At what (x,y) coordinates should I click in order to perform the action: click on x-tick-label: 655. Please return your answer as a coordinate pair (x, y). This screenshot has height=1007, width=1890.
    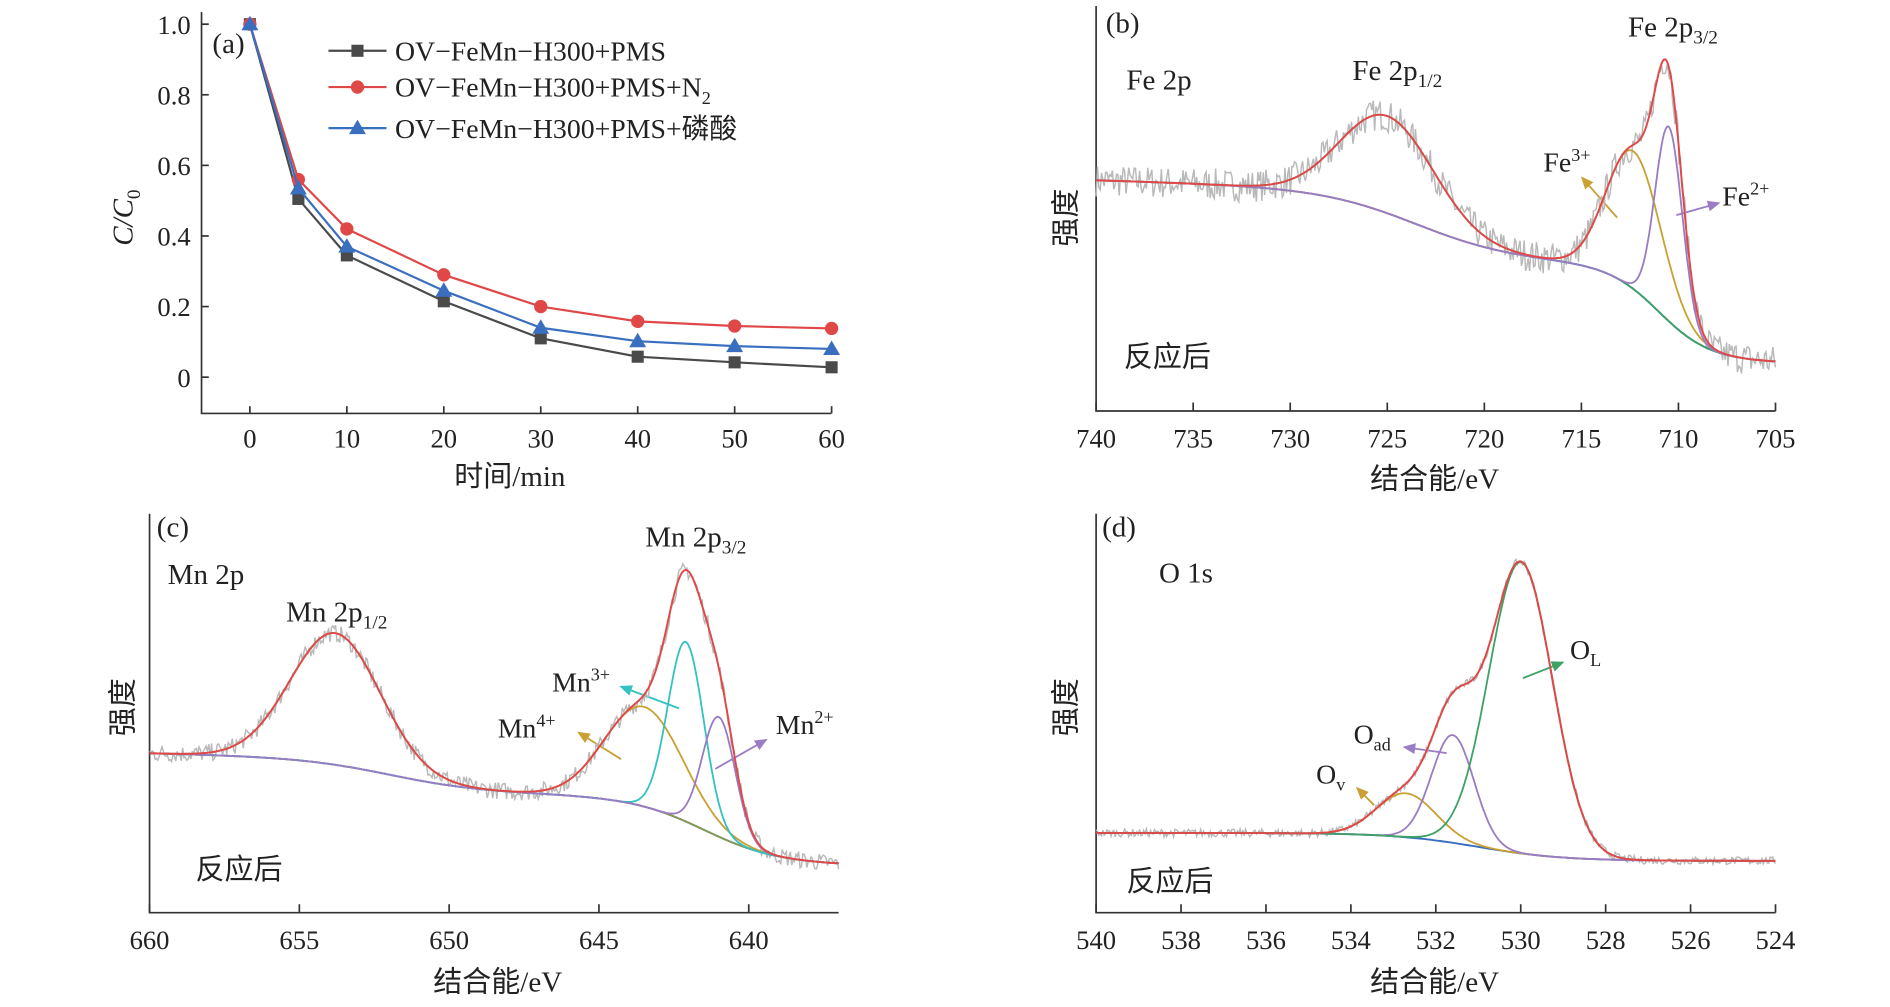
    Looking at the image, I should click on (299, 940).